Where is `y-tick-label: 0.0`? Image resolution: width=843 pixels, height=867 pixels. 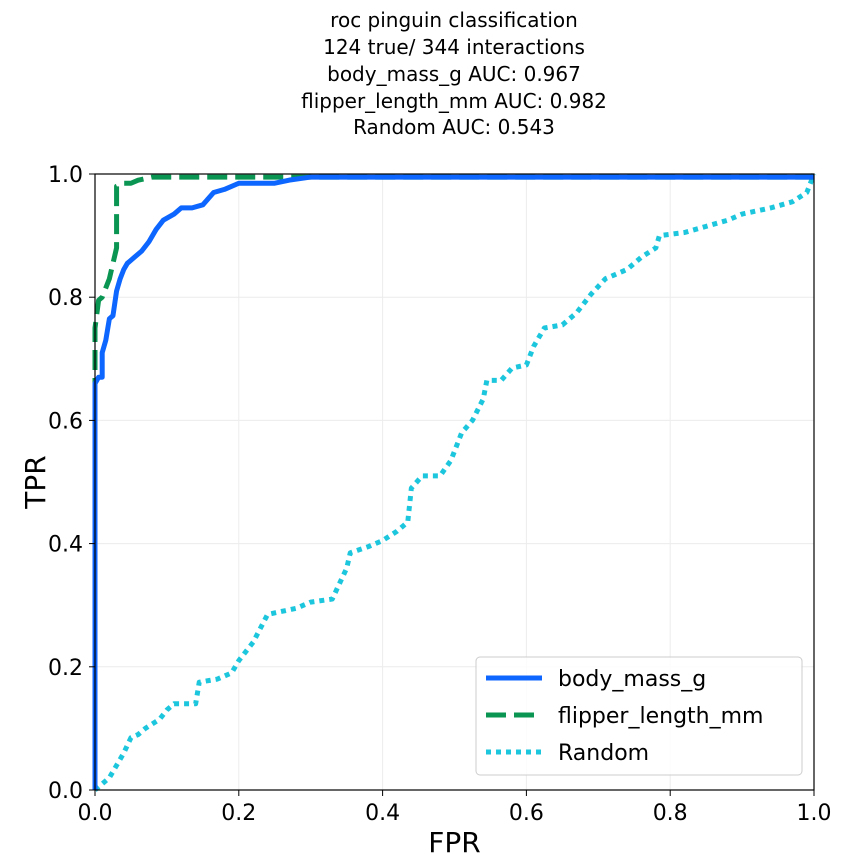 y-tick-label: 0.0 is located at coordinates (65, 791).